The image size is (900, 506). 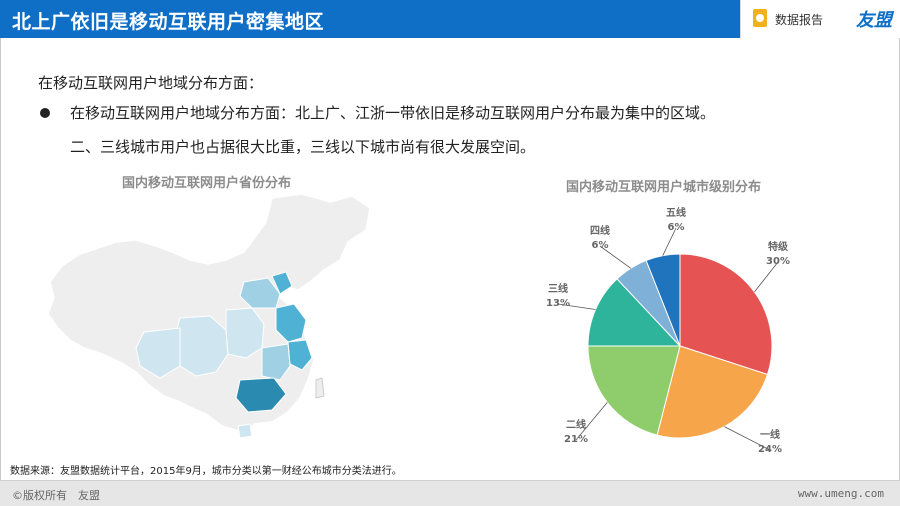 I want to click on map-region-beijing, so click(x=282, y=283).